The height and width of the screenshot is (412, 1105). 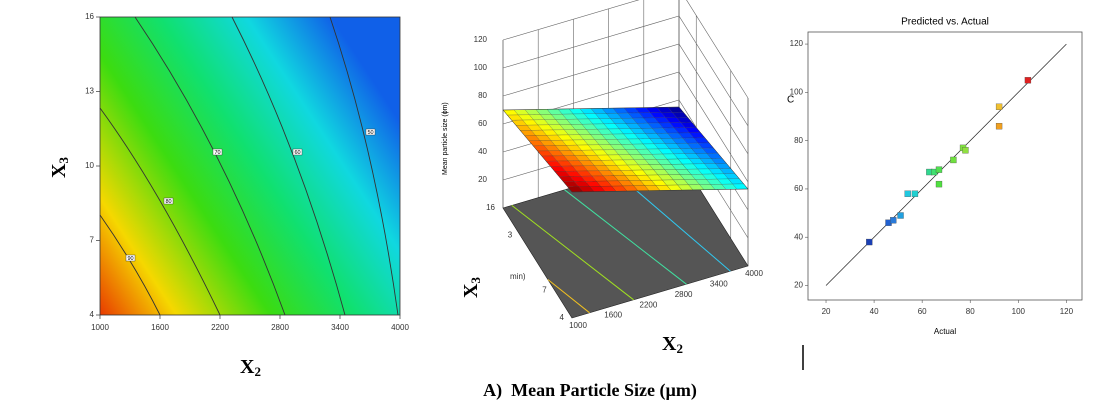 What do you see at coordinates (625, 49) in the screenshot?
I see `grid-line` at bounding box center [625, 49].